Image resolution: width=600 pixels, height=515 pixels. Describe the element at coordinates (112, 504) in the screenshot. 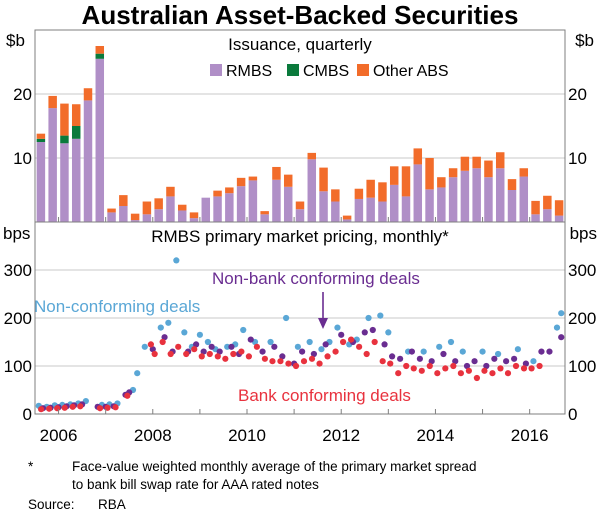

I see `source-value: RBA` at that location.